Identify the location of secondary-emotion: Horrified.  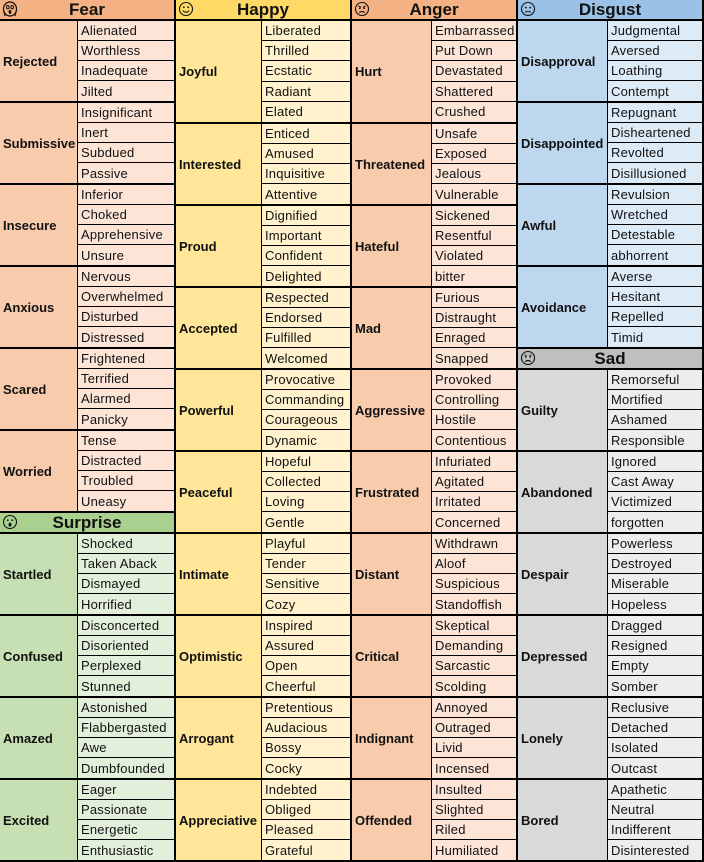
(106, 604).